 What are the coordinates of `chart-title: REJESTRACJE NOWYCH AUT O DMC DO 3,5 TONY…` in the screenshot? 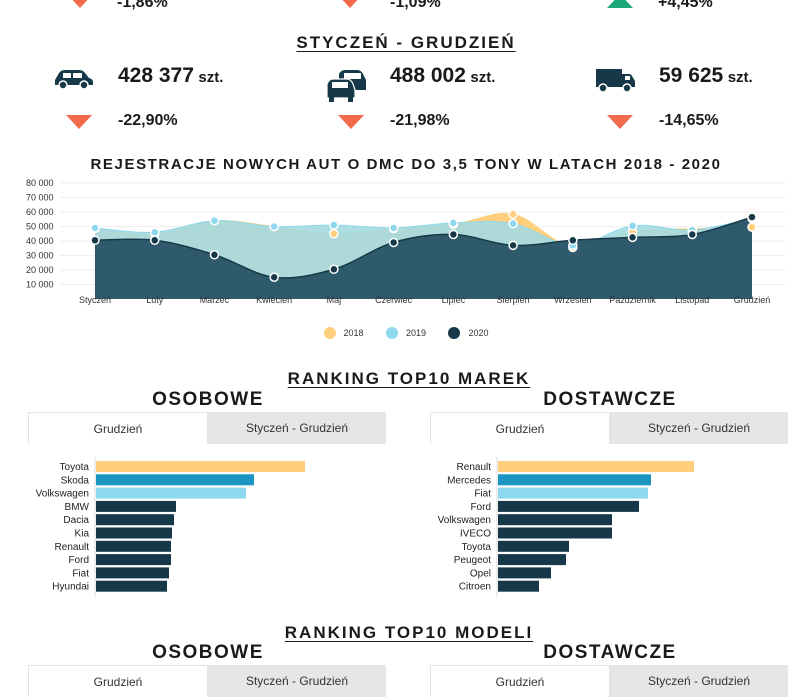 It's located at (406, 164).